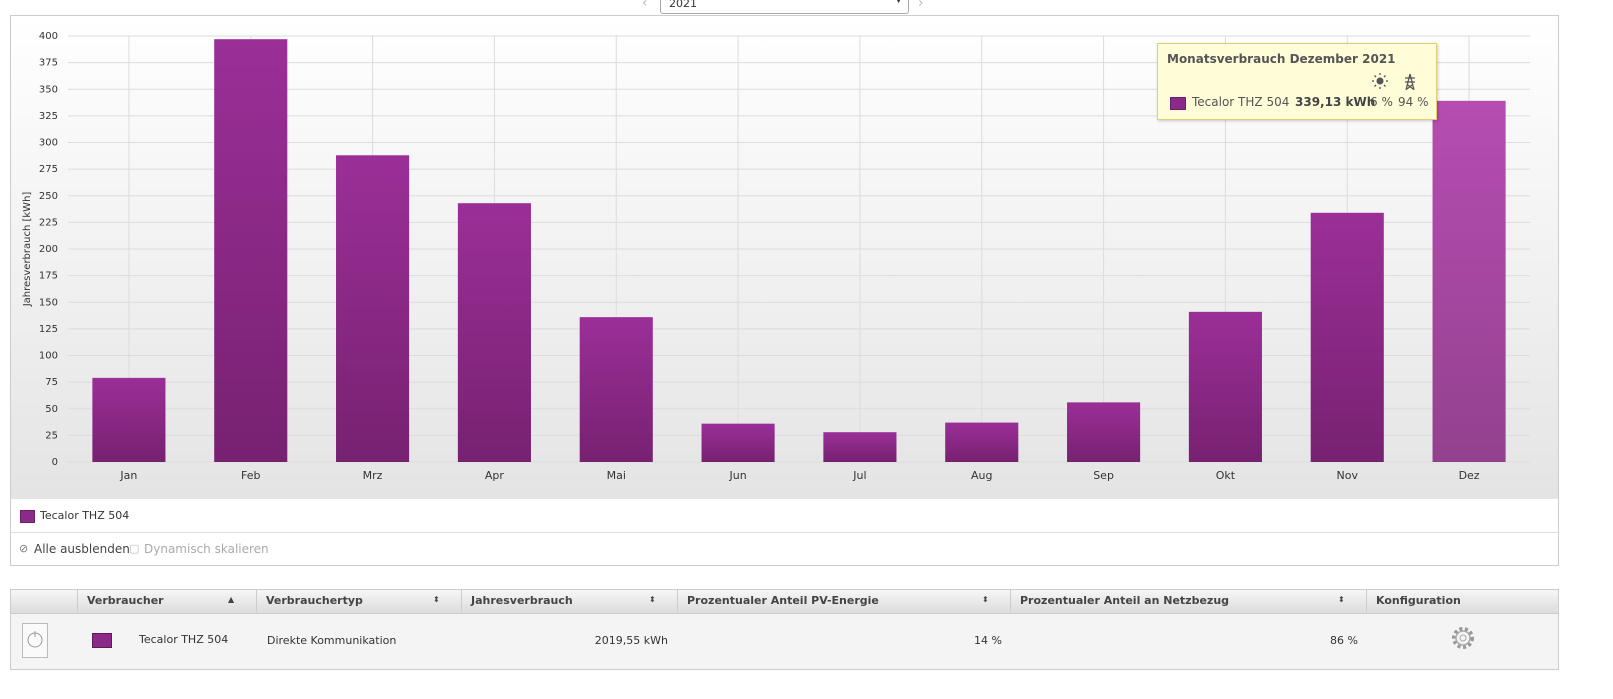  What do you see at coordinates (616, 475) in the screenshot?
I see `x-tick-label: Mai` at bounding box center [616, 475].